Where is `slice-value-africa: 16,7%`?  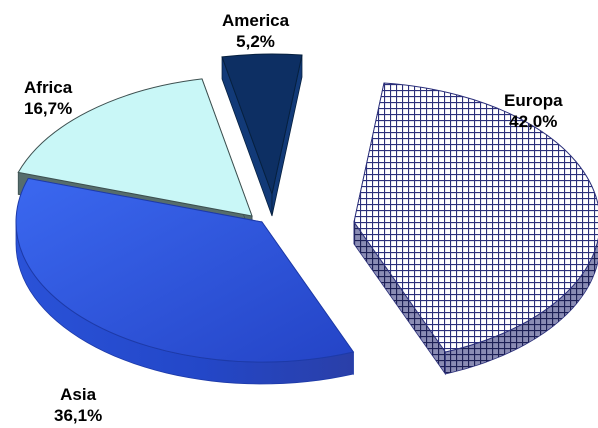
slice-value-africa: 16,7% is located at coordinates (48, 108).